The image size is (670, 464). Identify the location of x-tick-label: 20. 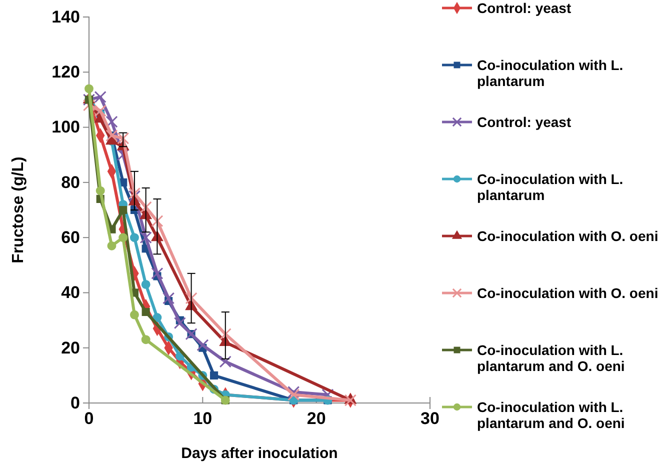
(316, 418).